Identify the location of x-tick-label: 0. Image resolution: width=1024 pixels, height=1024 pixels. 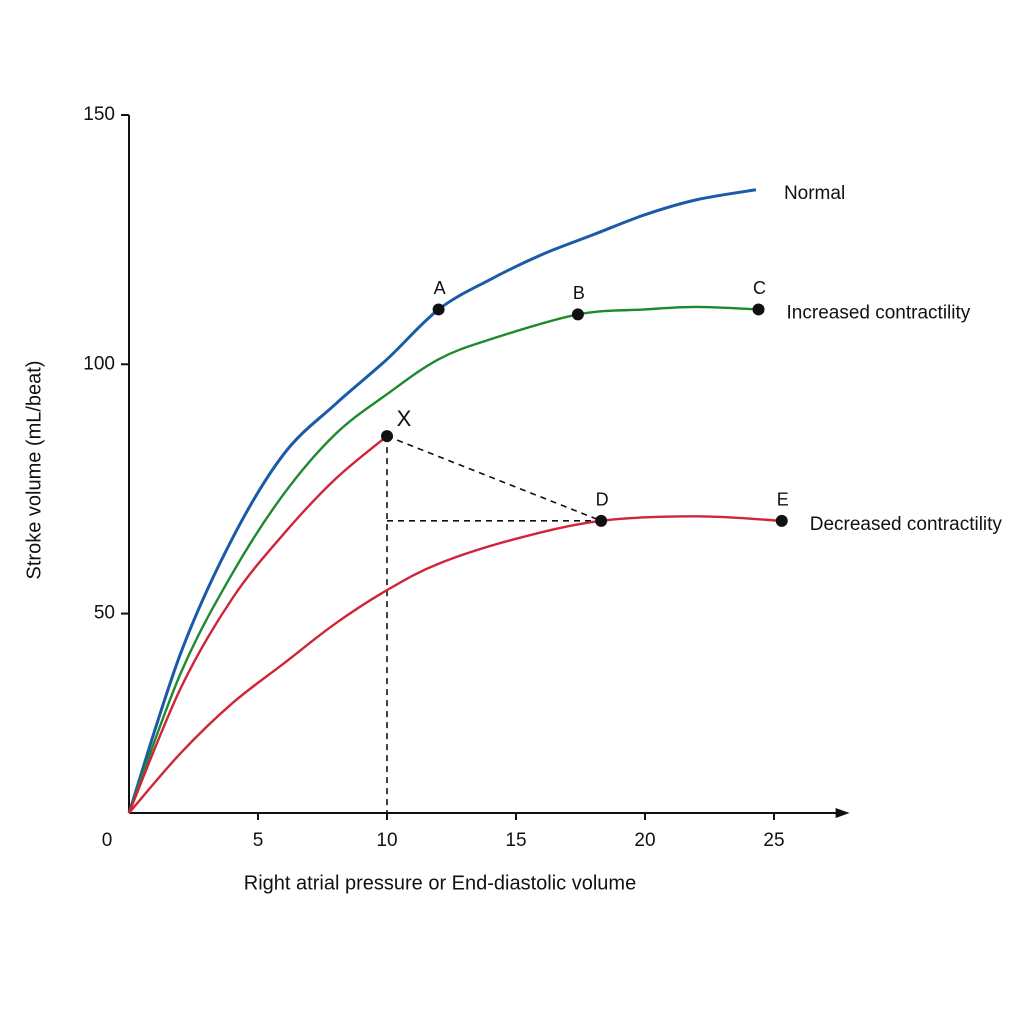
(107, 840).